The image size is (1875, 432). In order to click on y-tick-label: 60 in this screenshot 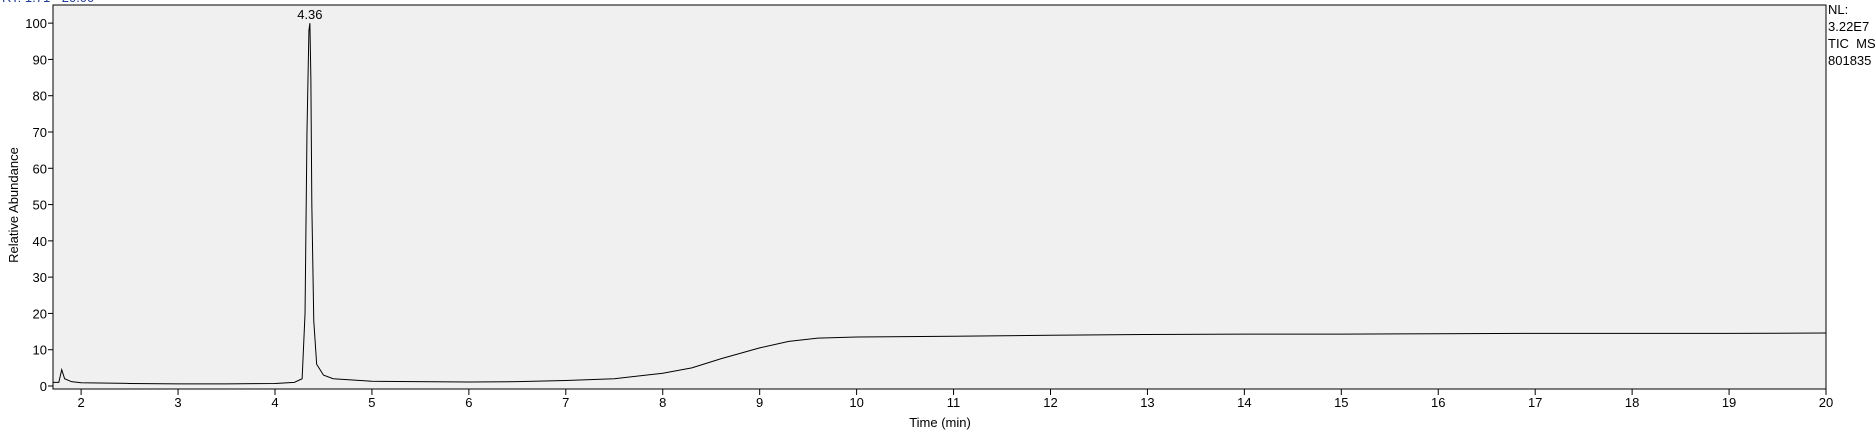, I will do `click(40, 168)`.